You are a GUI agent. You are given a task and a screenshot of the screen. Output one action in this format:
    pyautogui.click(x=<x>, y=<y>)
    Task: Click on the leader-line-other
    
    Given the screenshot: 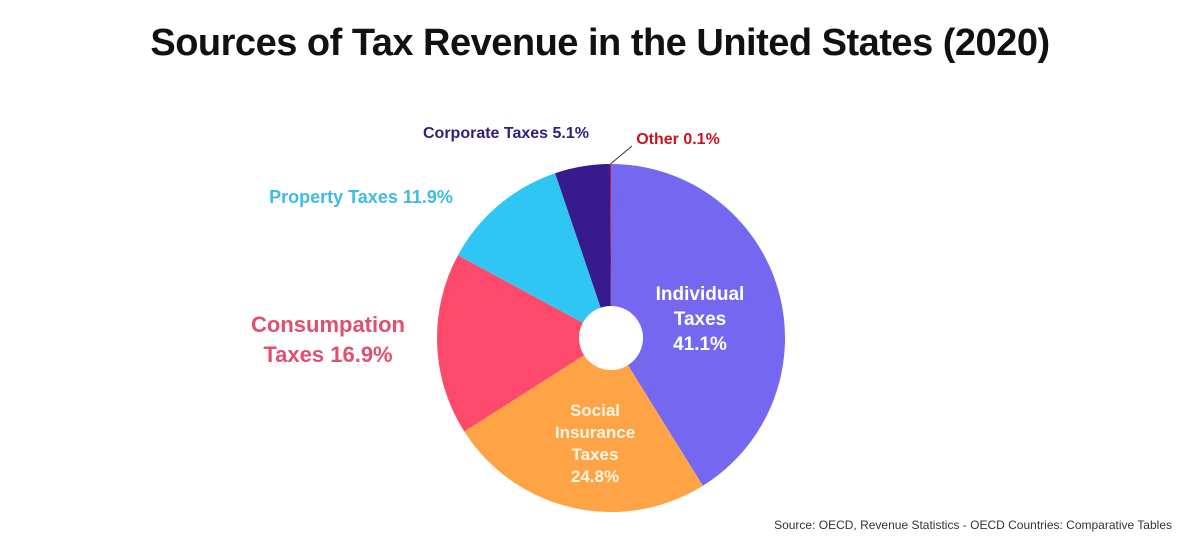 What is the action you would take?
    pyautogui.click(x=621, y=155)
    